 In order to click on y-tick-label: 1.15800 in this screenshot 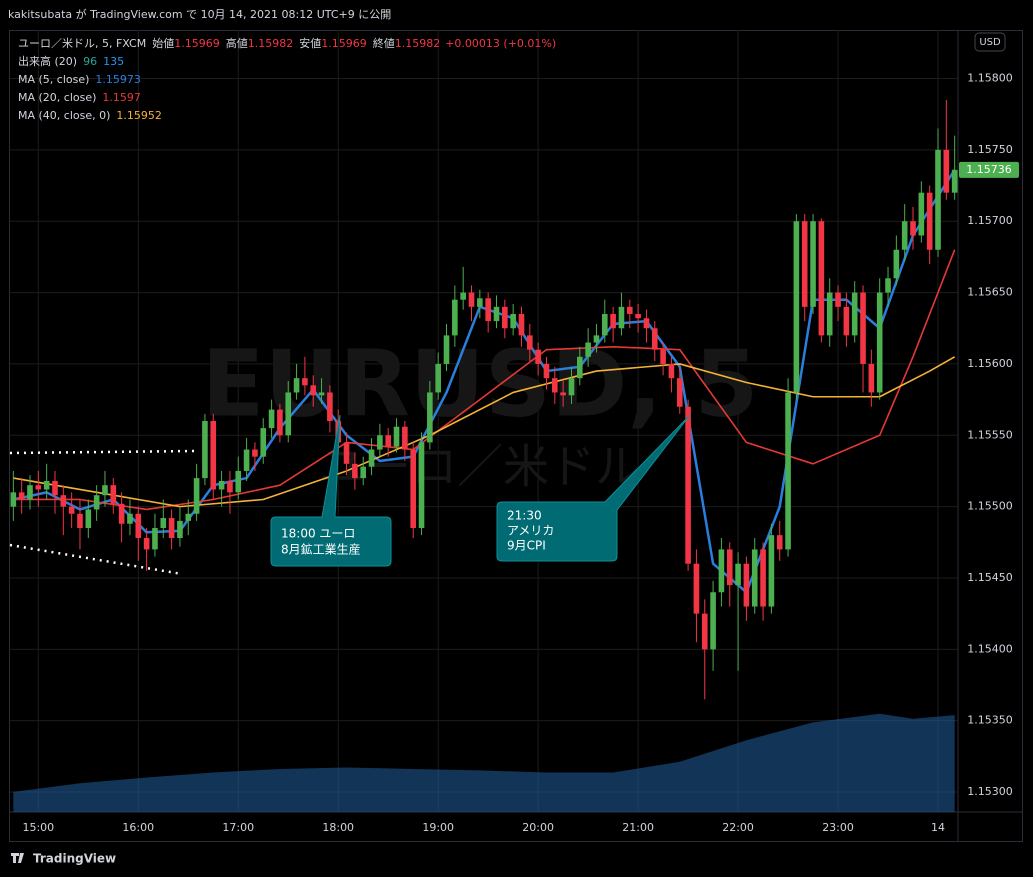, I will do `click(990, 78)`.